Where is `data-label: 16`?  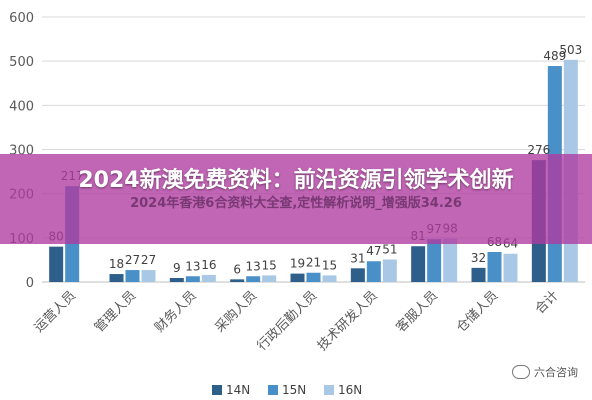 data-label: 16 is located at coordinates (208, 265).